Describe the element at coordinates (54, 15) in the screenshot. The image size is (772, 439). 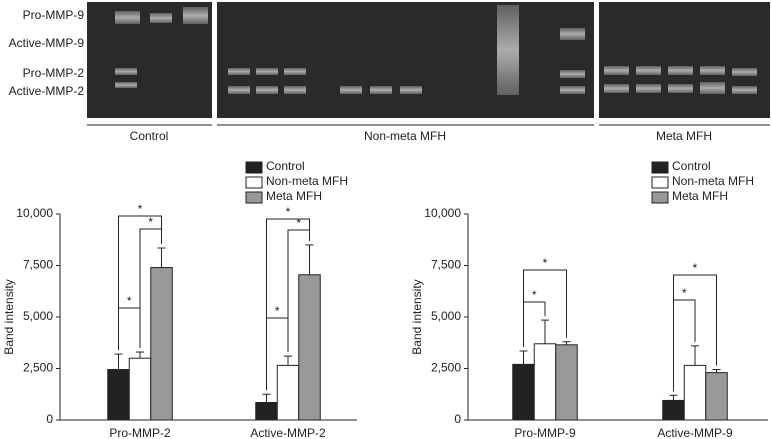
I see `band-label: Pro-MMP-9` at that location.